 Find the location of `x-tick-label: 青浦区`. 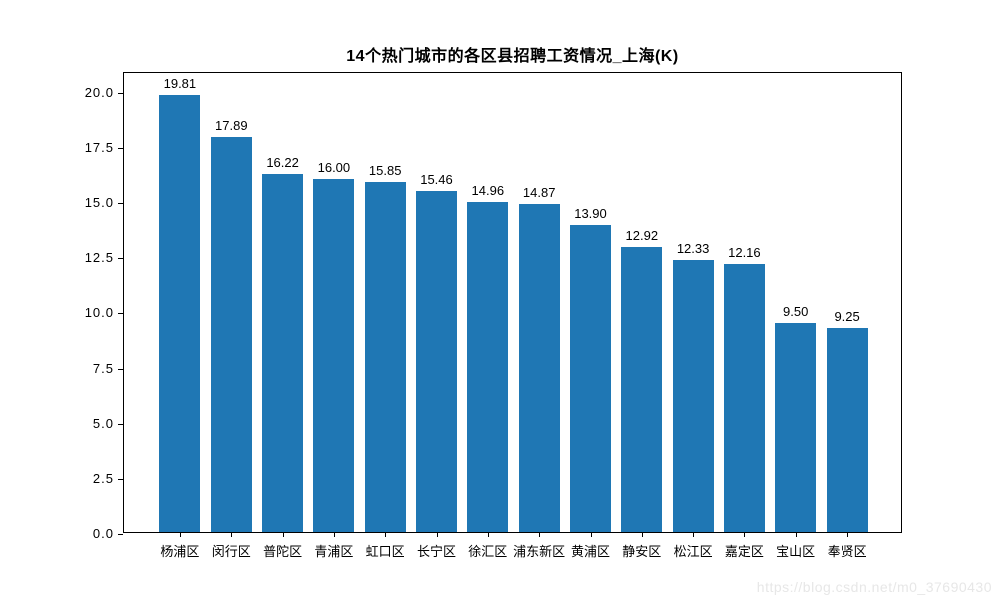

x-tick-label: 青浦区 is located at coordinates (334, 551).